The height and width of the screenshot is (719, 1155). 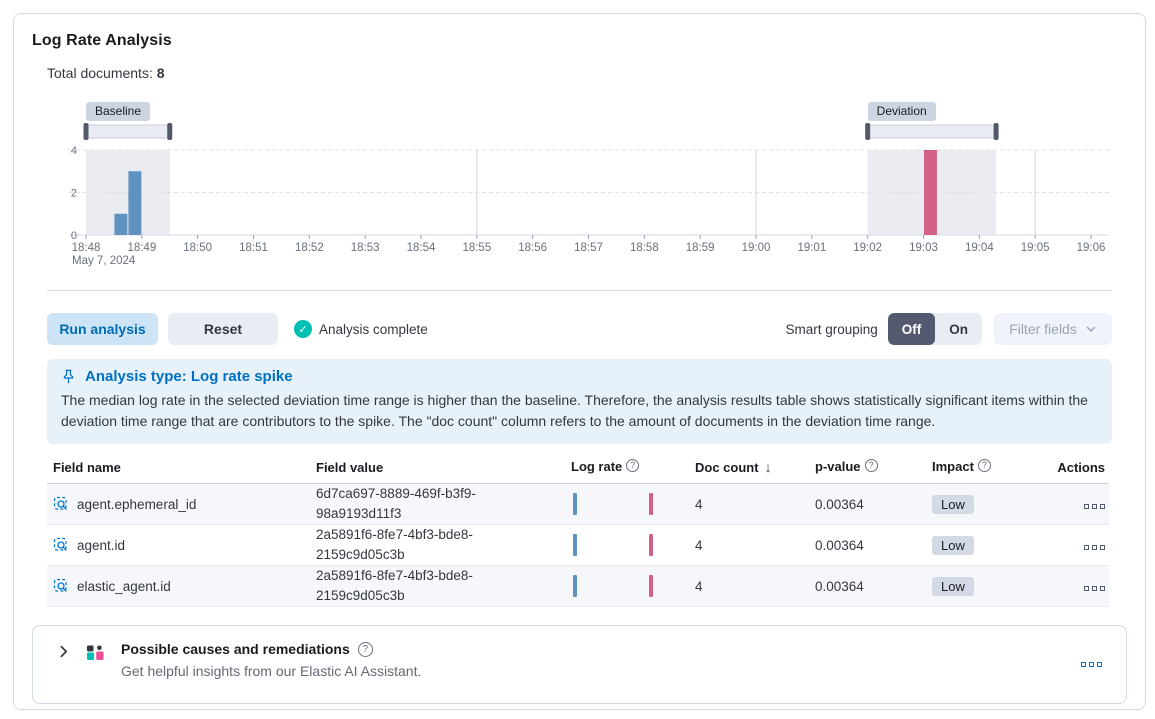 I want to click on check-icon: ✓, so click(x=303, y=329).